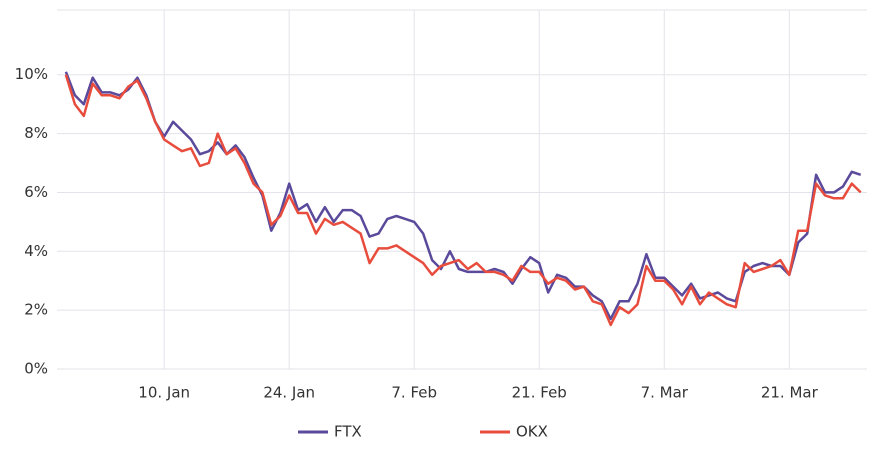 The image size is (880, 462). What do you see at coordinates (790, 393) in the screenshot?
I see `x-tick-label: 21. Mar` at bounding box center [790, 393].